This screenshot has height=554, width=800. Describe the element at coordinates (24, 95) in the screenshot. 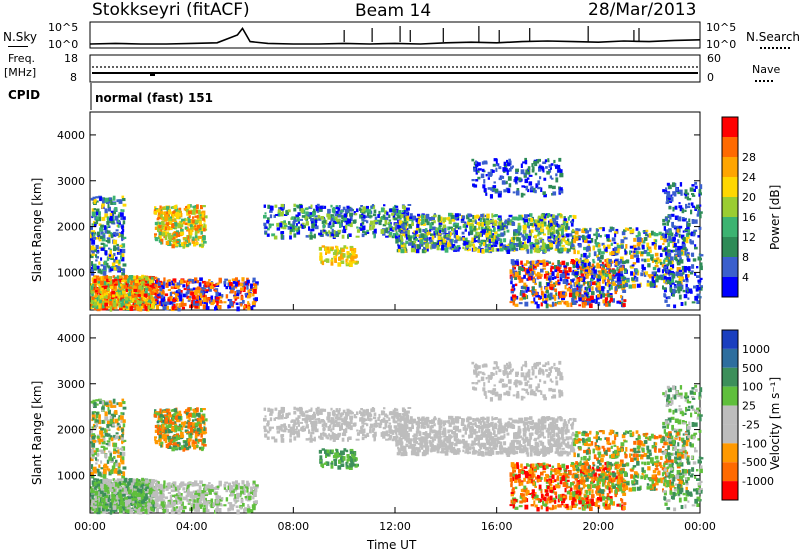

I see `cpid-label: CPID` at that location.